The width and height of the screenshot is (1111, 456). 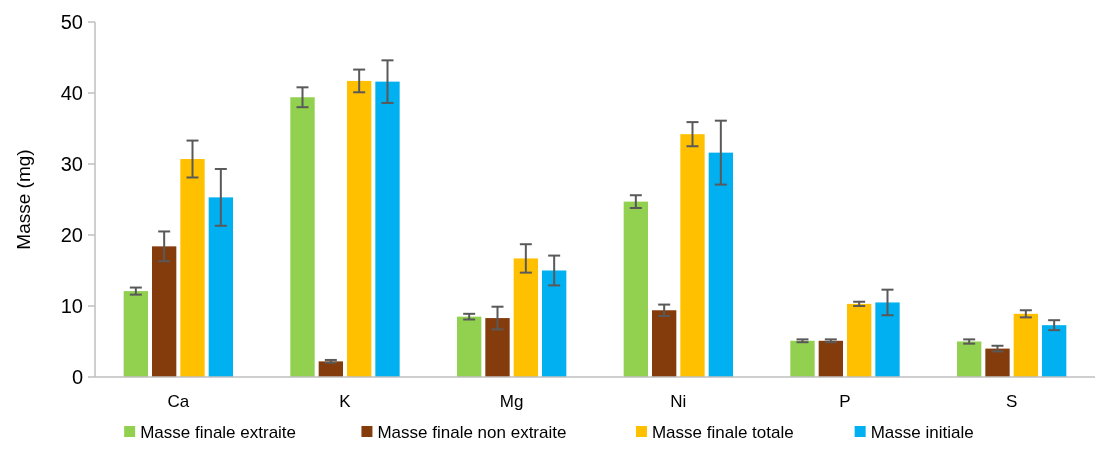 What do you see at coordinates (71, 22) in the screenshot?
I see `y-tick-label: 50` at bounding box center [71, 22].